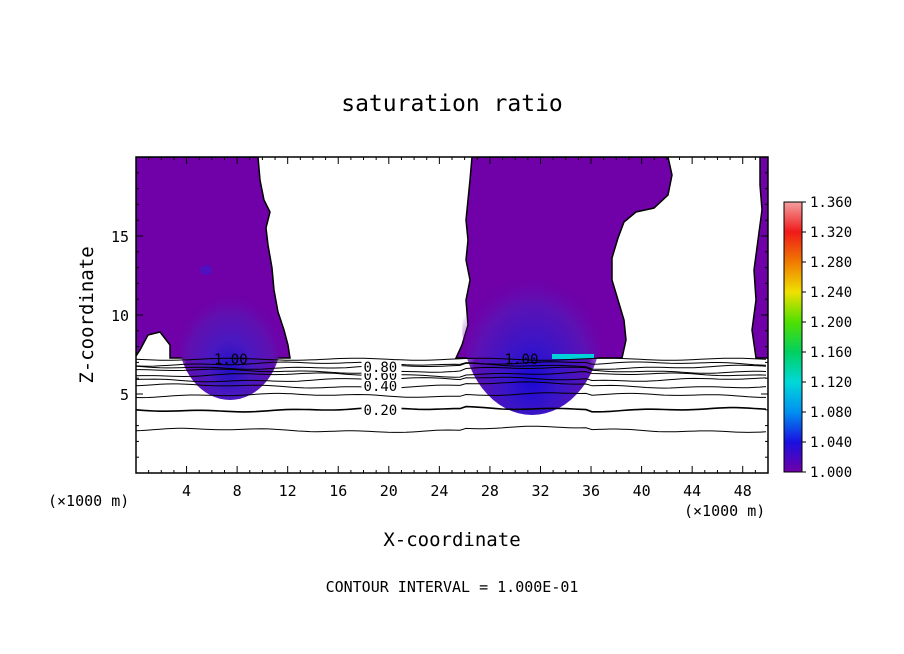  What do you see at coordinates (591, 491) in the screenshot?
I see `x-tick-label: 36` at bounding box center [591, 491].